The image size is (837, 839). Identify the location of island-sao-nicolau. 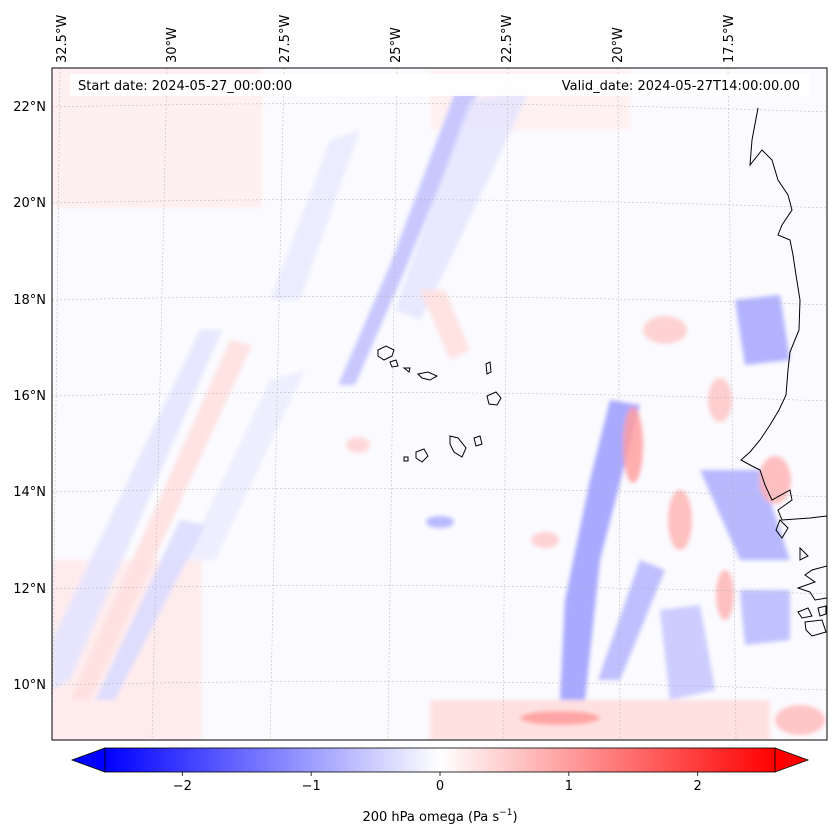
(427, 376).